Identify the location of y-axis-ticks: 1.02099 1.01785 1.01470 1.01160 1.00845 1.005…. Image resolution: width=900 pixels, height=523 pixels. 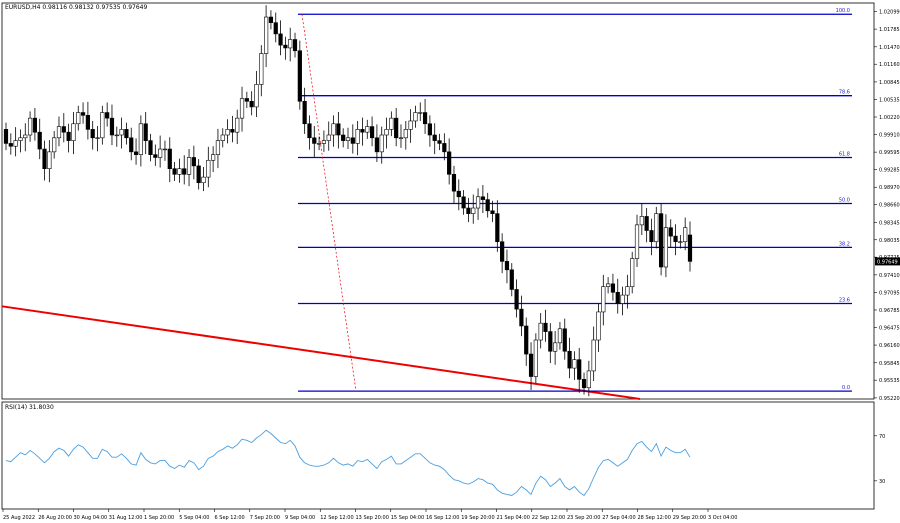
(887, 205).